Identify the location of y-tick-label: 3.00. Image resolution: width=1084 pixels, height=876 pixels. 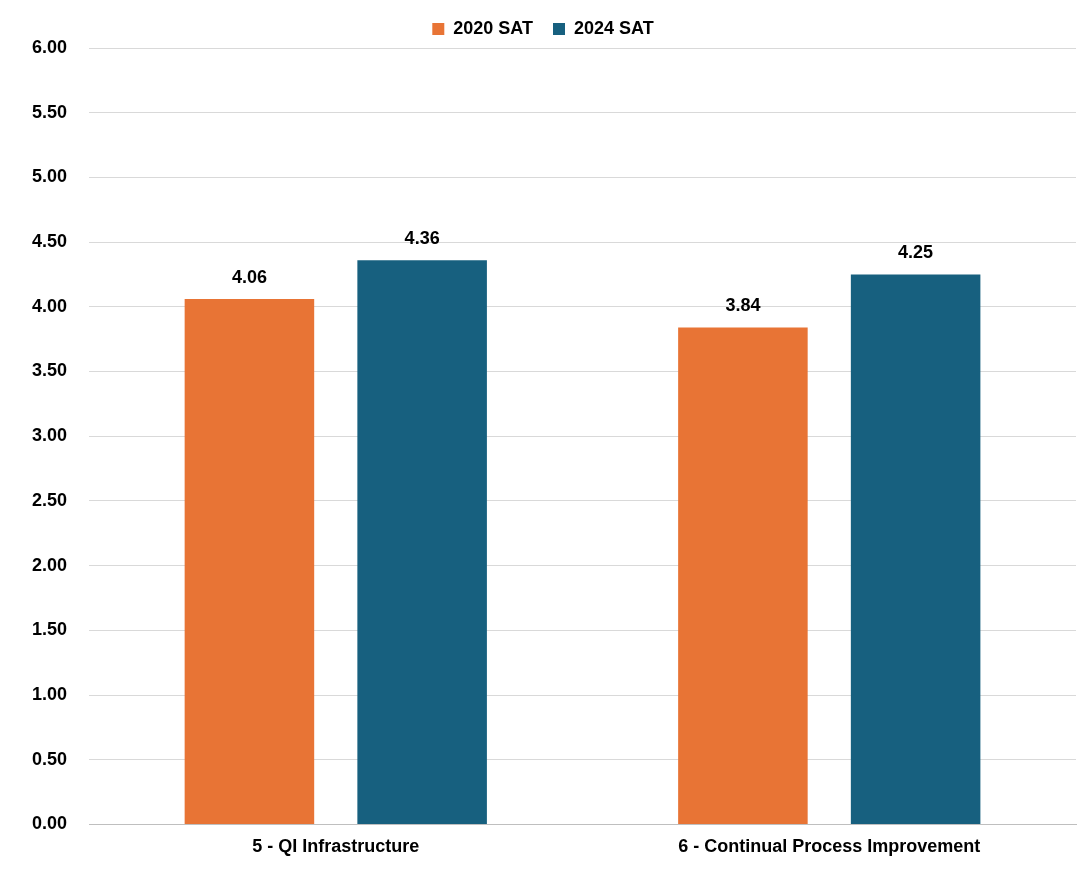
(49, 435).